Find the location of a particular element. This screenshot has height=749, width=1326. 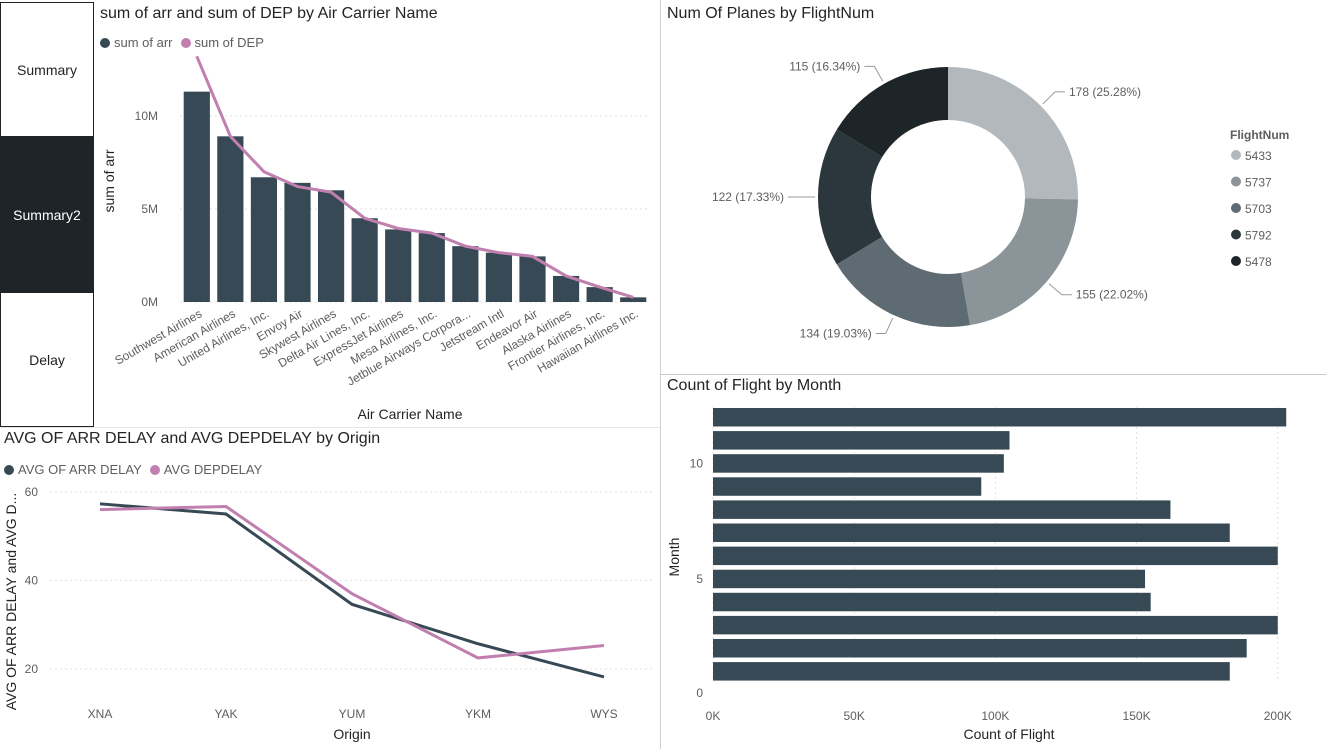

legend-depdelay-marker is located at coordinates (154, 469).